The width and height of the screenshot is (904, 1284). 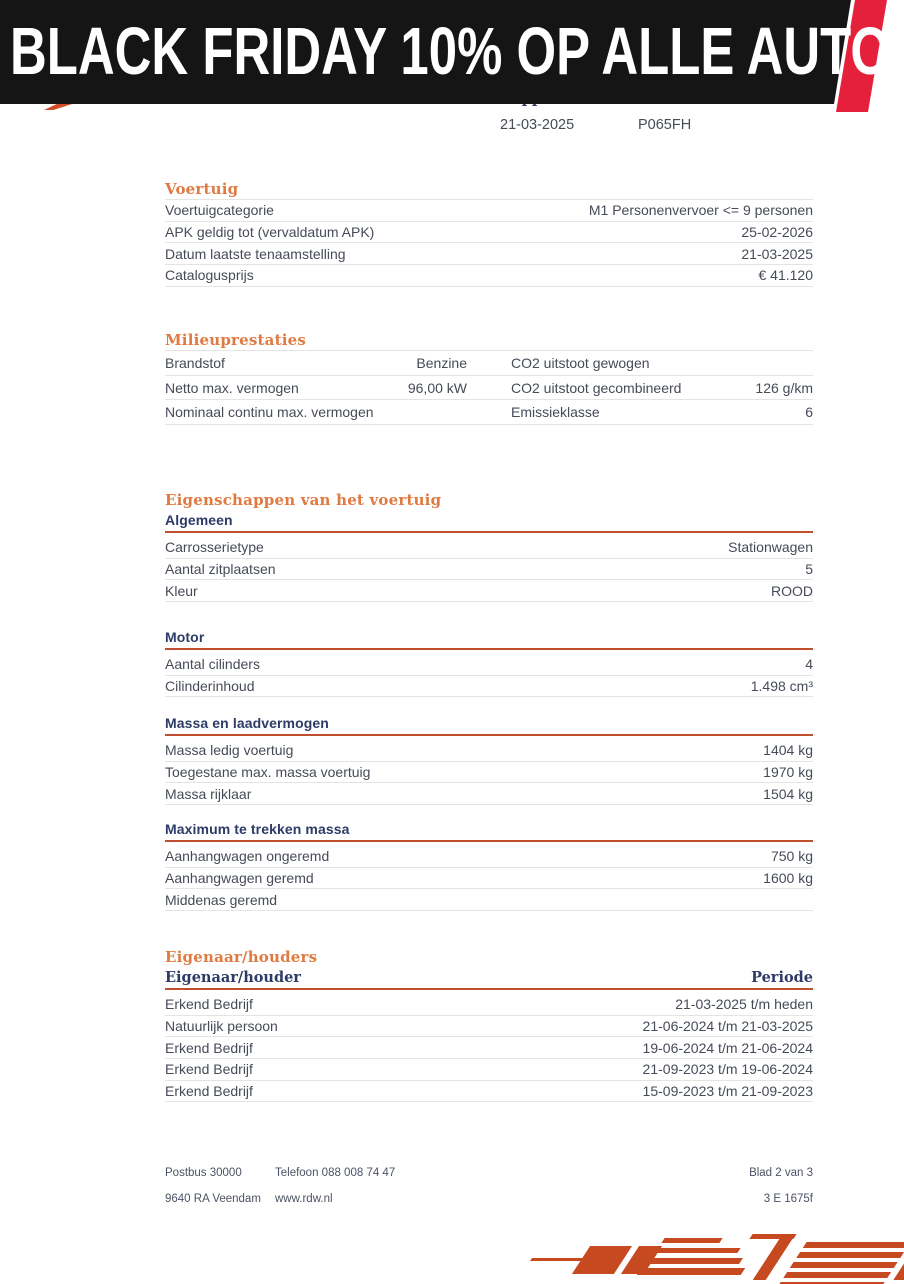 What do you see at coordinates (727, 1091) in the screenshot?
I see `owner-period: 15-09-2023 t/m 21-09-2023` at bounding box center [727, 1091].